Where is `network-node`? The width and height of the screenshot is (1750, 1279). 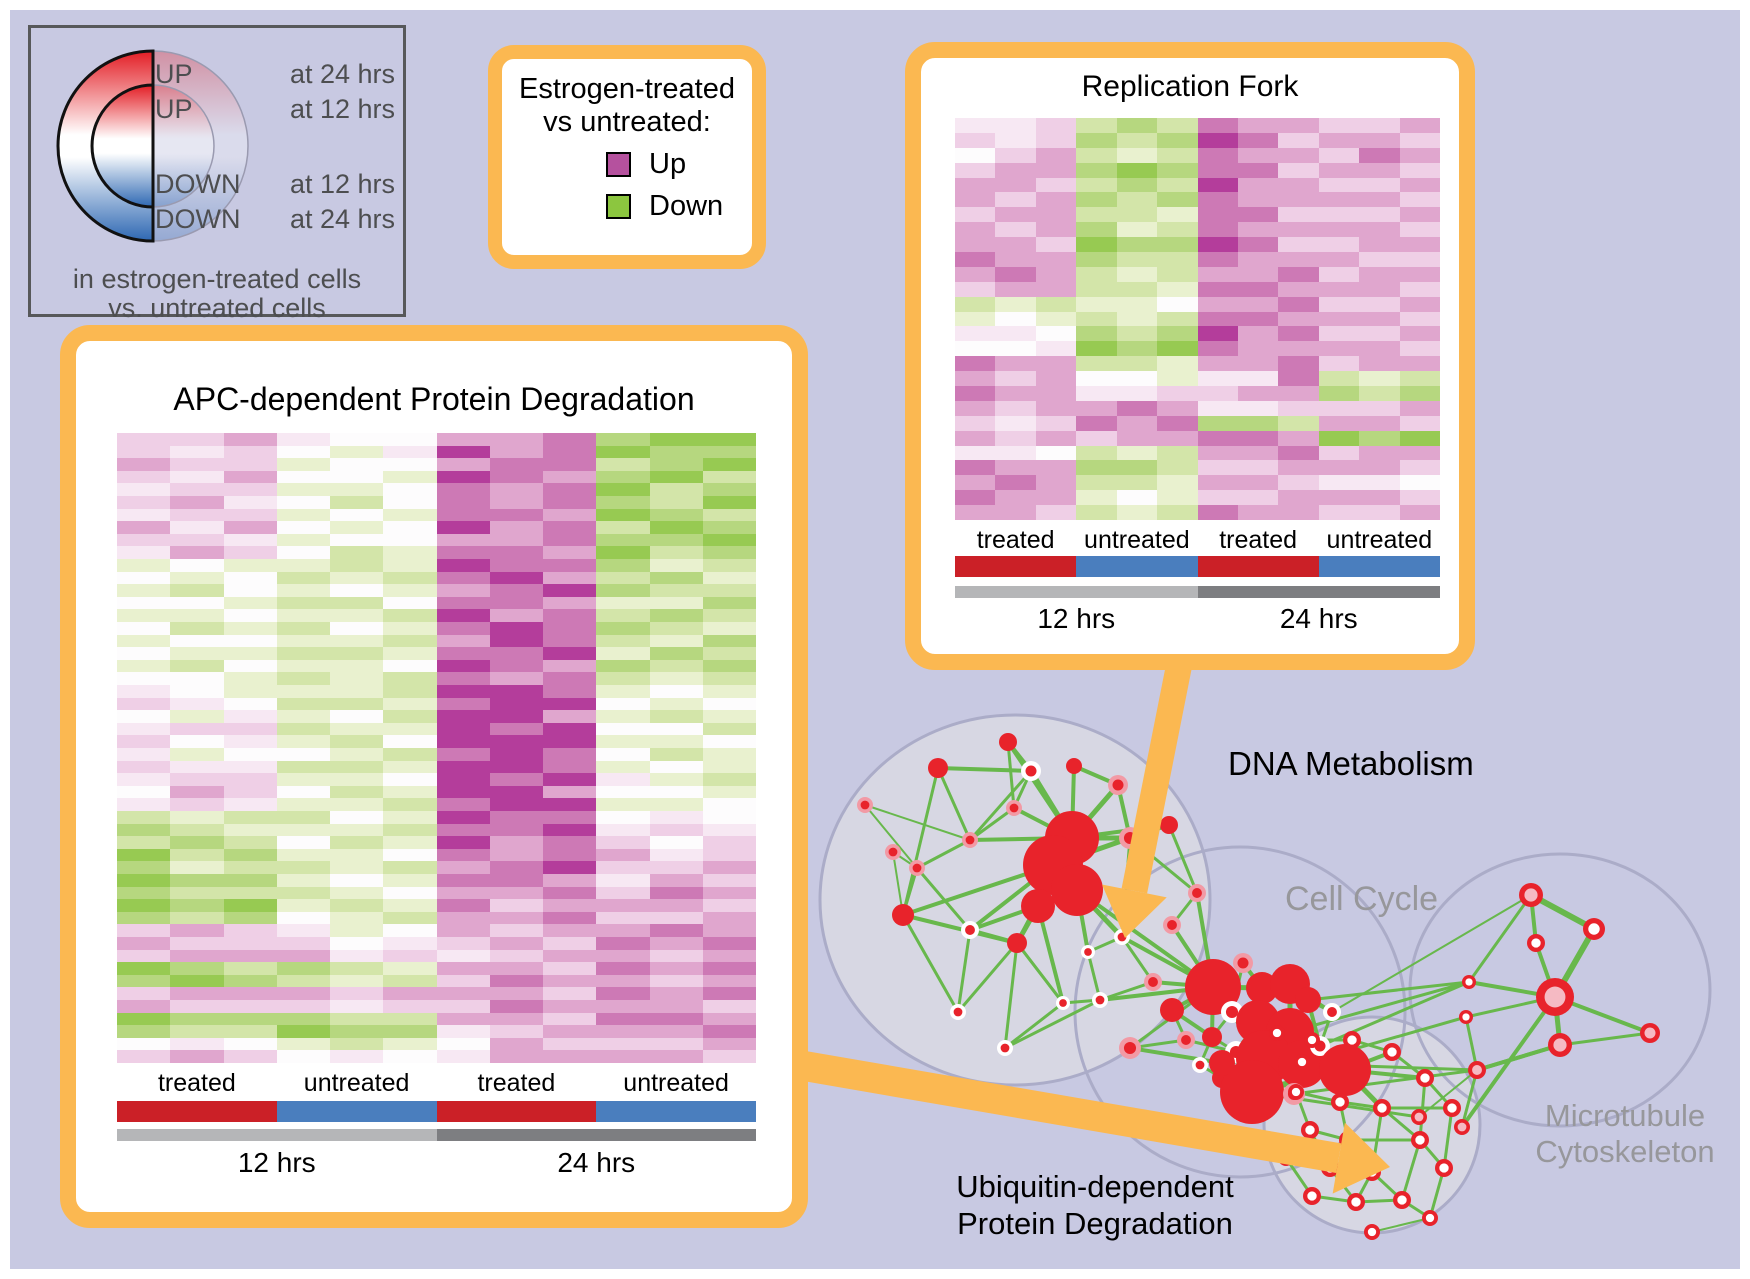 network-node is located at coordinates (1212, 1037).